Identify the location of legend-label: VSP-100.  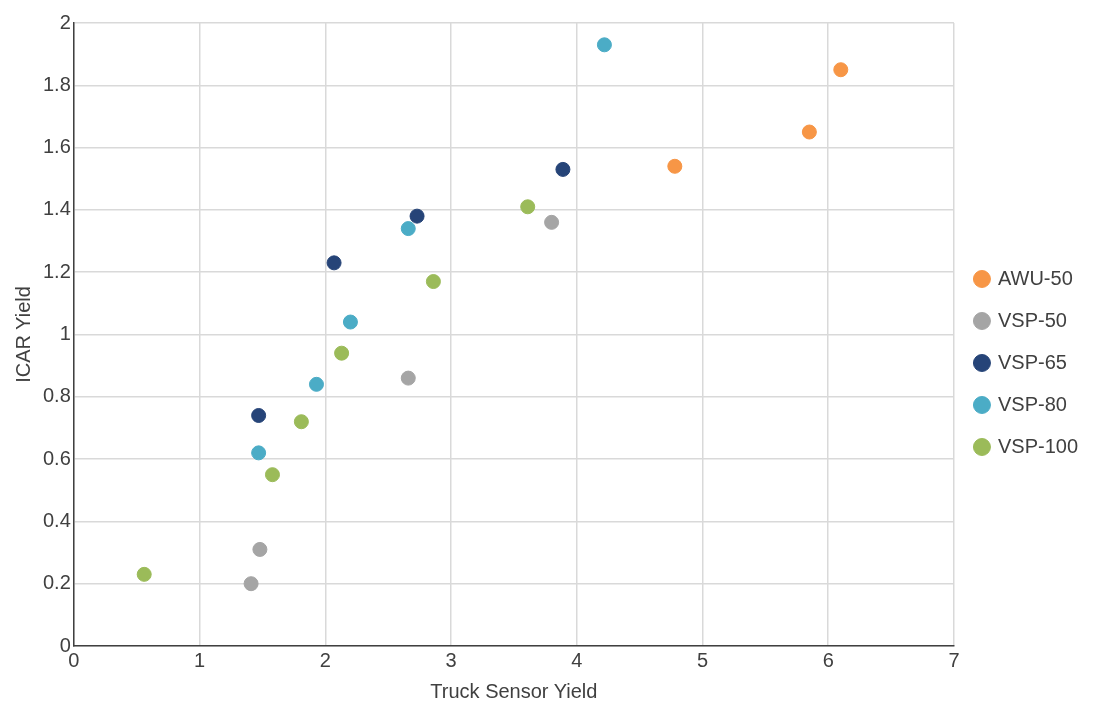
(1038, 445).